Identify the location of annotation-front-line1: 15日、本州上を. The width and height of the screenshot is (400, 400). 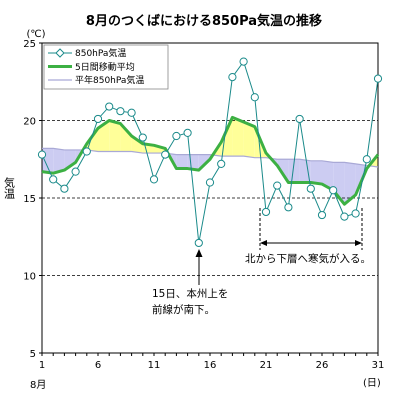
(190, 293).